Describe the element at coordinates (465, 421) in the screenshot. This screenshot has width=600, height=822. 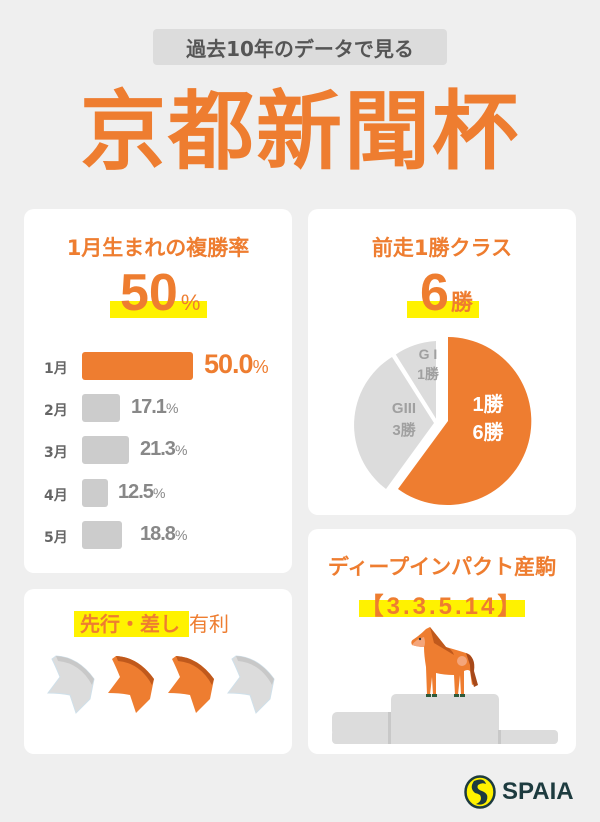
I see `pie-slice-1win` at that location.